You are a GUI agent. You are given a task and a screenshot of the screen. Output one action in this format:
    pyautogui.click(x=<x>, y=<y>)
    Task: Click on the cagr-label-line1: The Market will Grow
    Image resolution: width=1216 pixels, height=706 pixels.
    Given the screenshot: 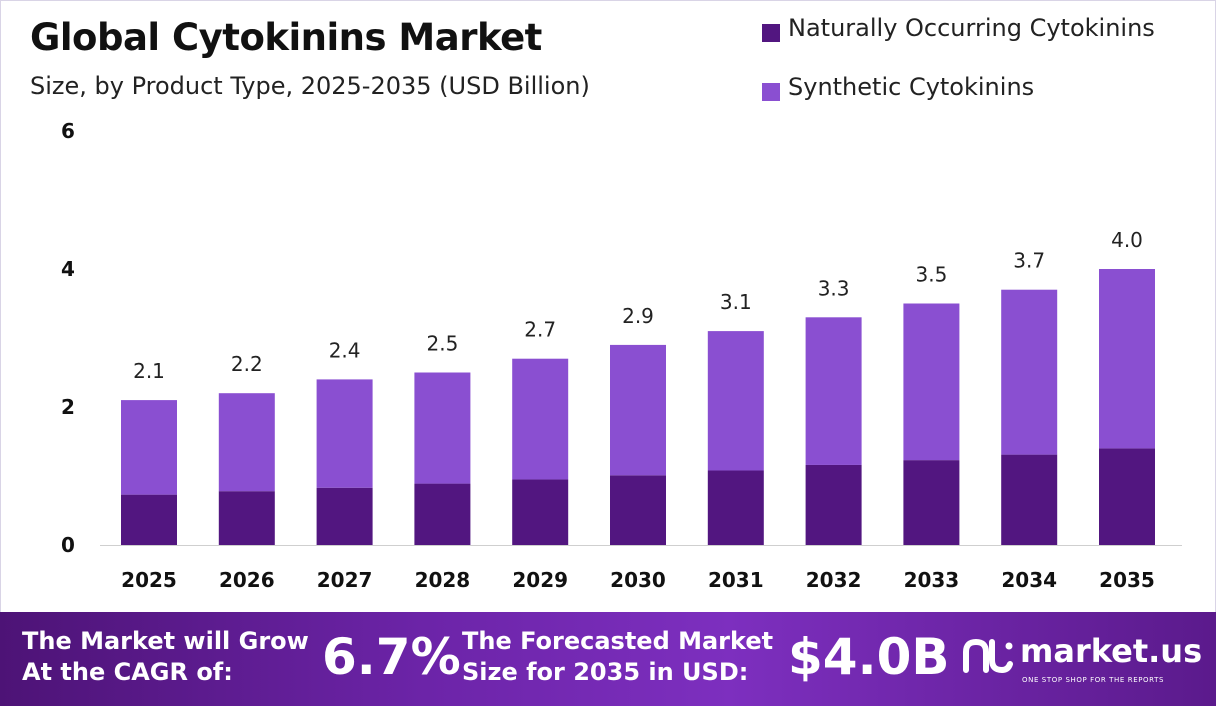 What is the action you would take?
    pyautogui.click(x=165, y=641)
    